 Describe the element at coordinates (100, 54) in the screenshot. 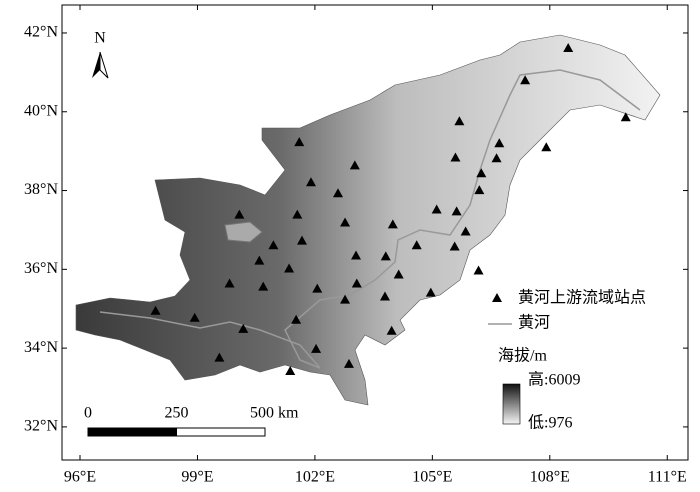

I see `north-arrow: N` at that location.